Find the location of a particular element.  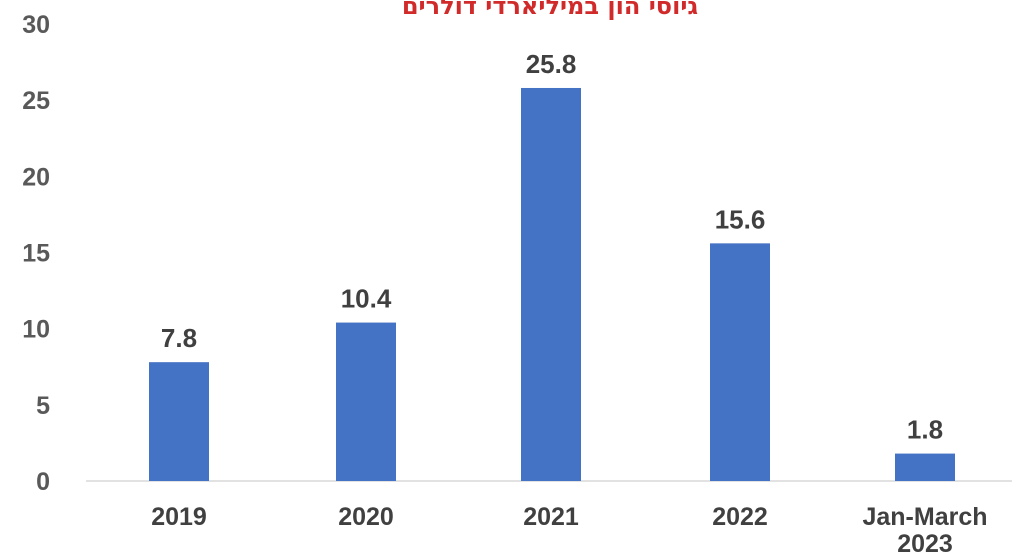

x-tick-label: 2019 is located at coordinates (179, 517).